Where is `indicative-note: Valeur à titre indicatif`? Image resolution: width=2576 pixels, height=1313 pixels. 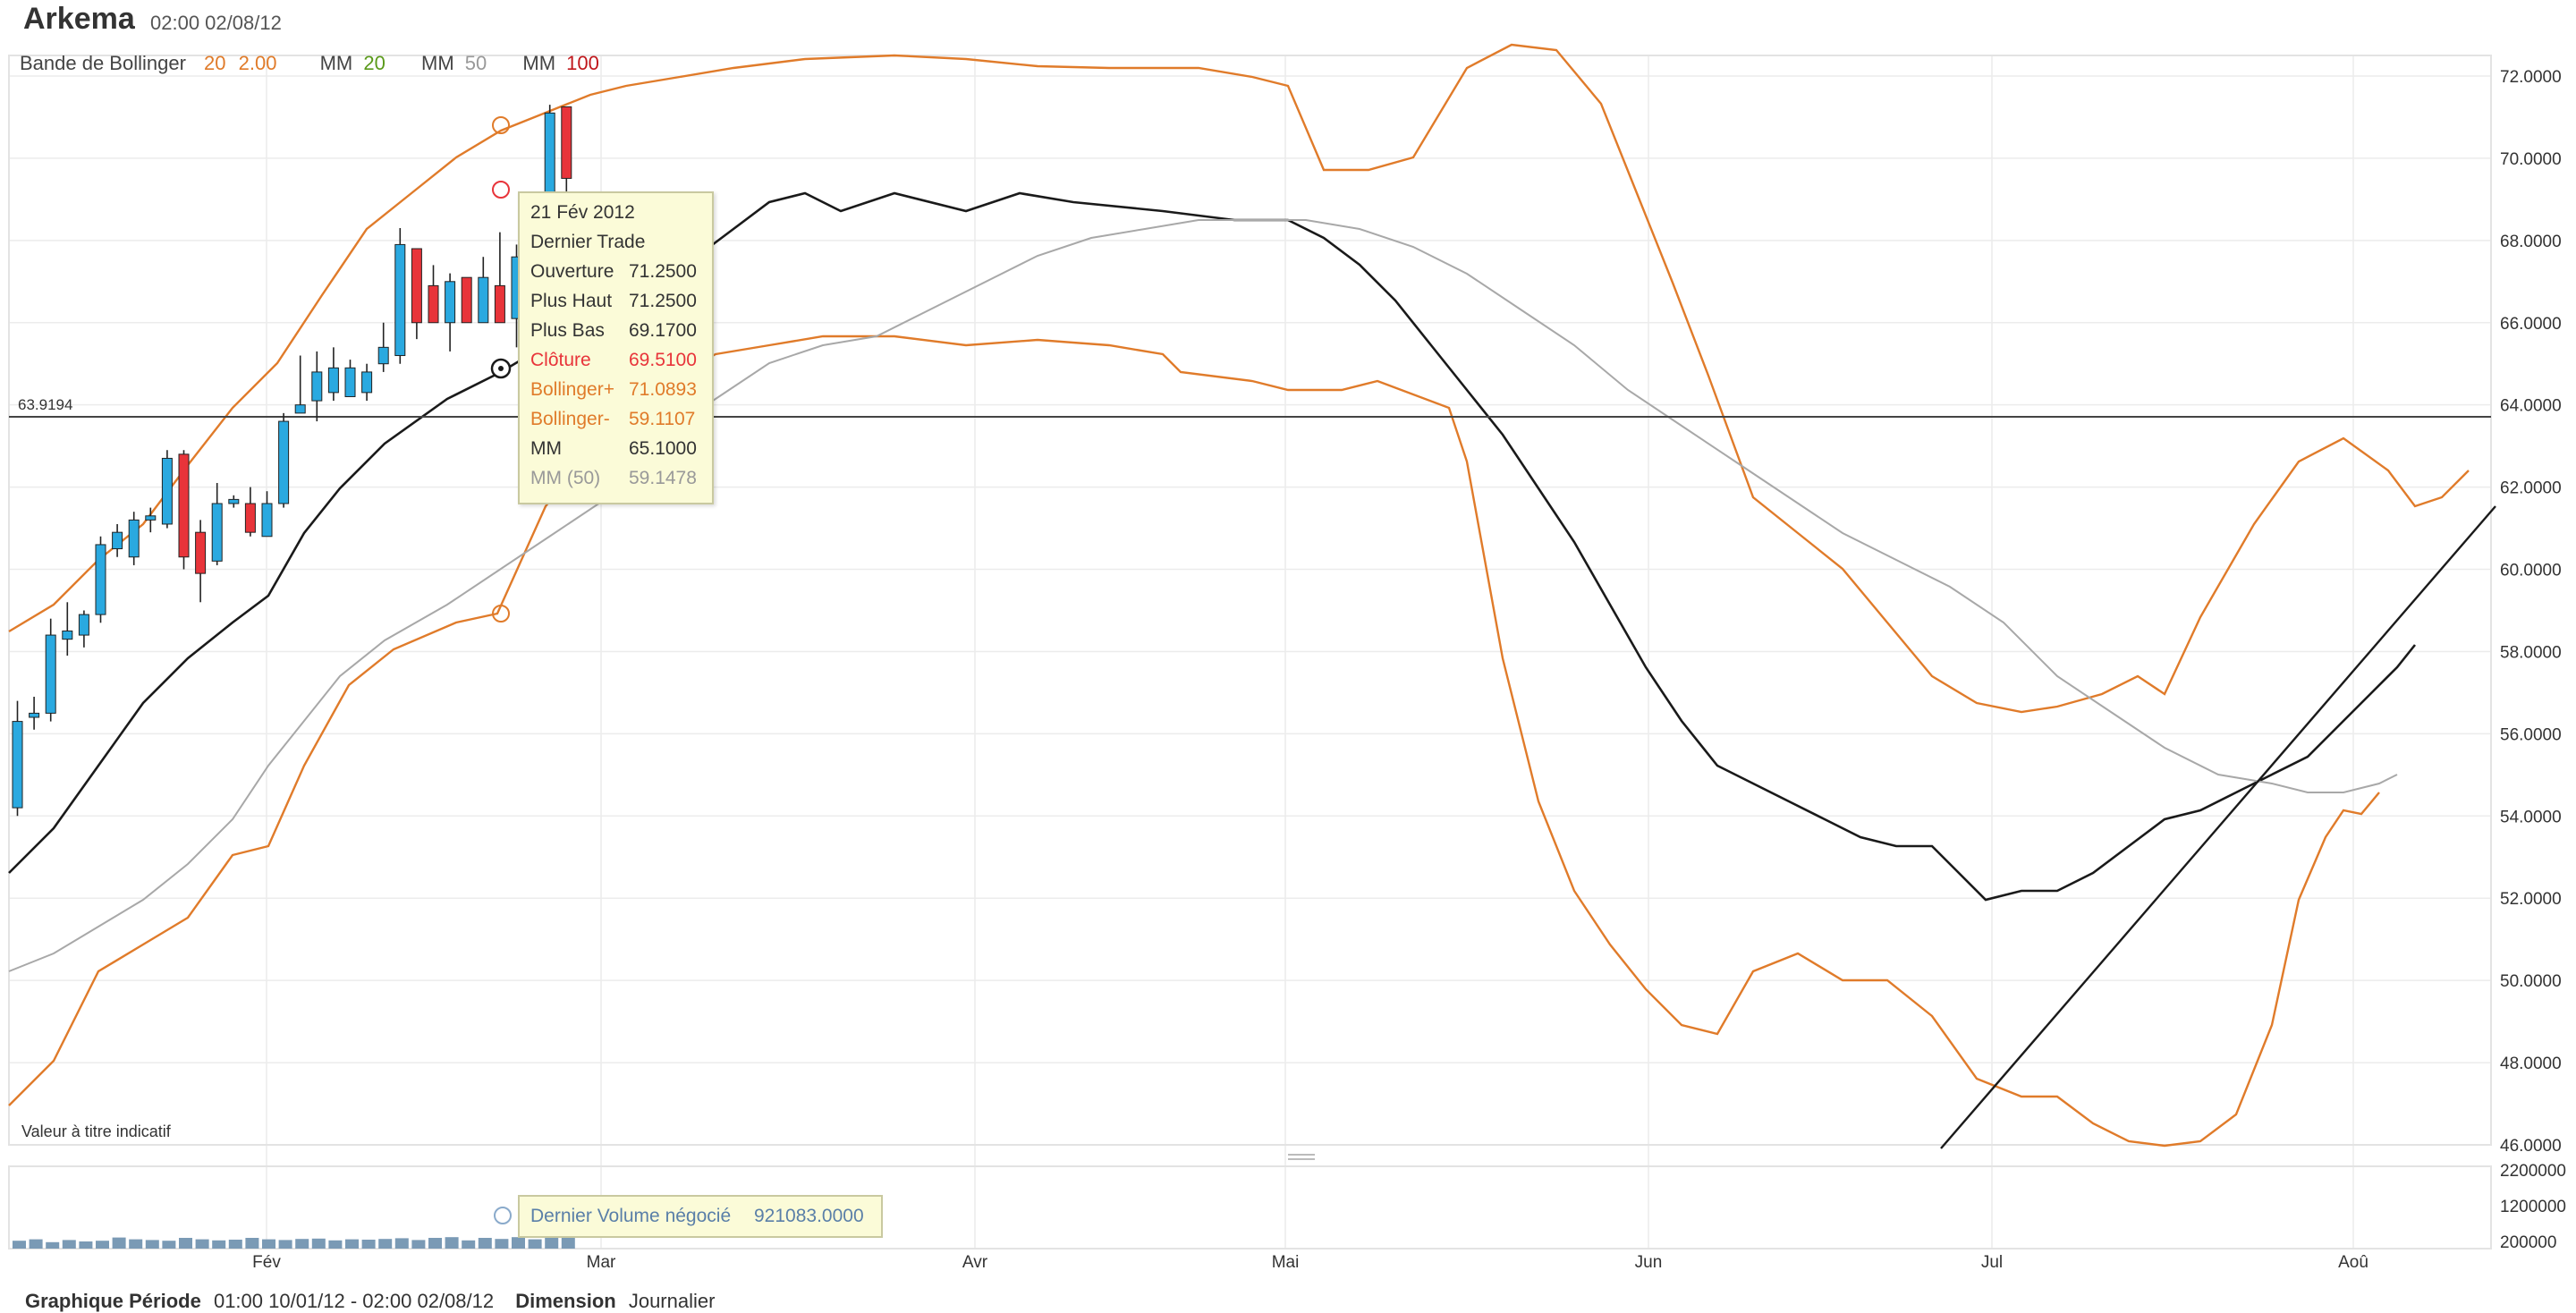 indicative-note: Valeur à titre indicatif is located at coordinates (96, 1131).